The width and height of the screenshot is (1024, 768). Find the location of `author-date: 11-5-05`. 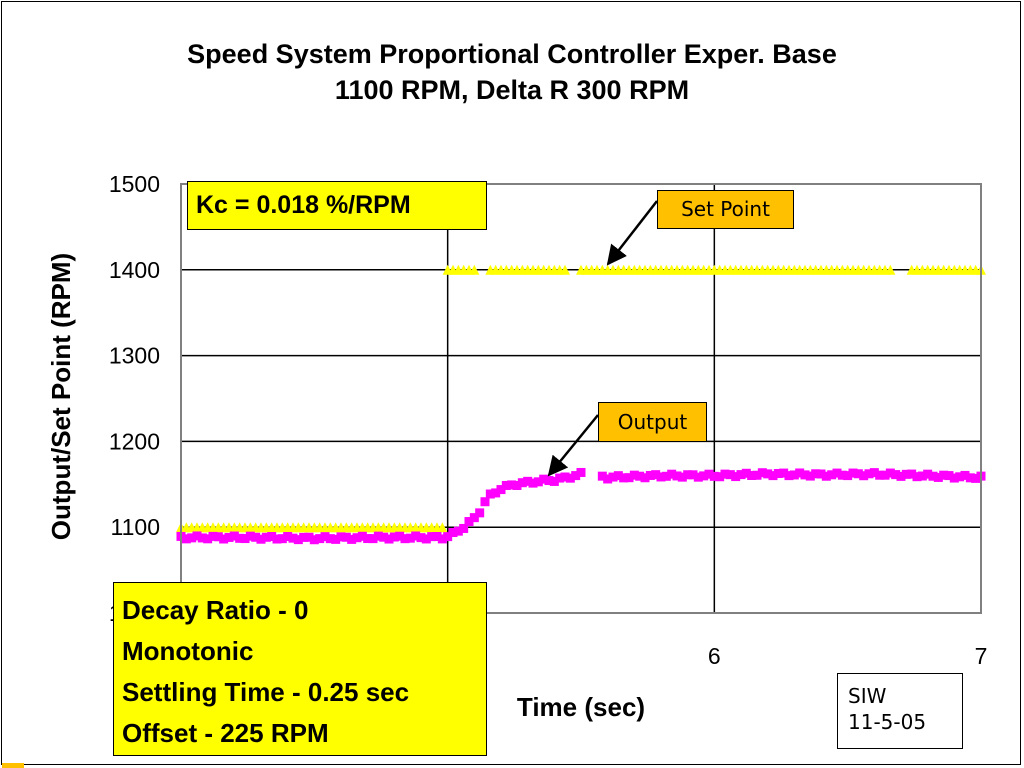

author-date: 11-5-05 is located at coordinates (887, 722).